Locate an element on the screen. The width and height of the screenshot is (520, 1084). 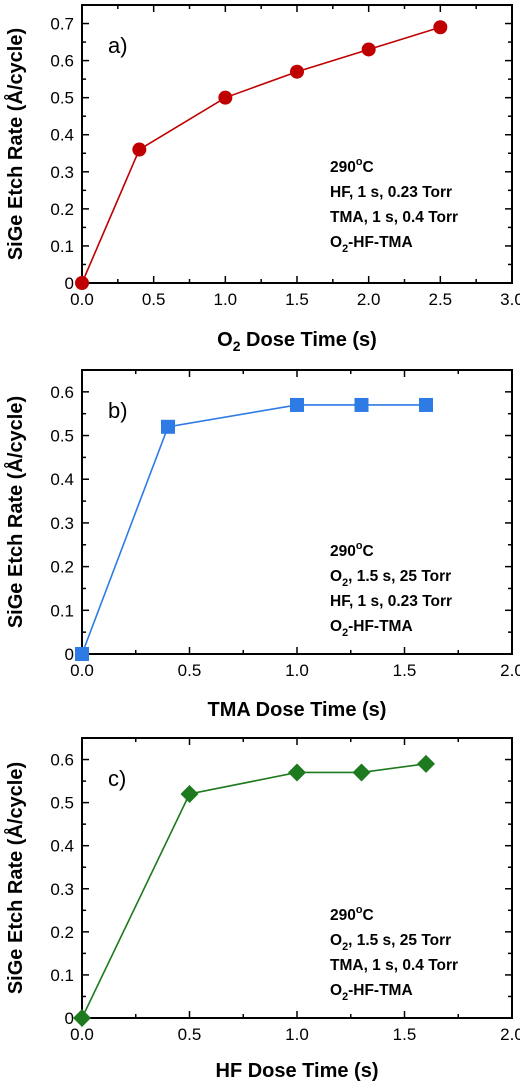
y-tick-label: 0.7 is located at coordinates (62, 24).